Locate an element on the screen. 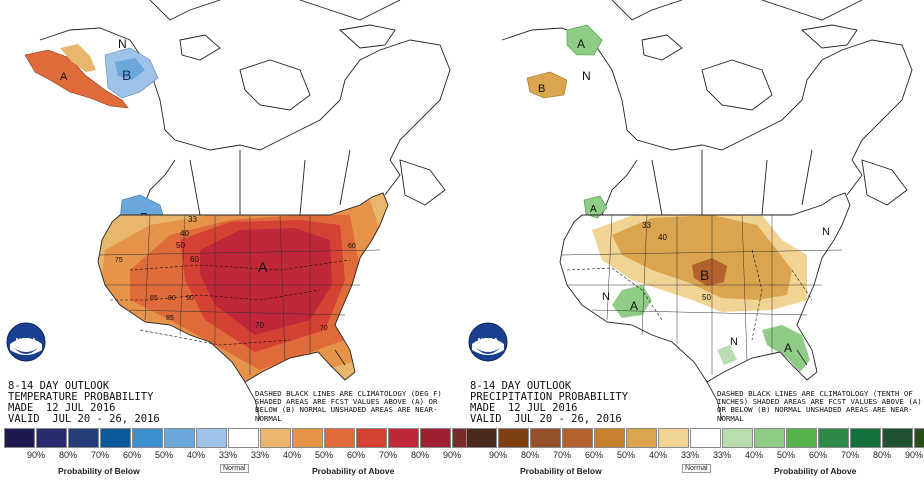 This screenshot has width=924, height=485. climatology-label: 70 is located at coordinates (324, 328).